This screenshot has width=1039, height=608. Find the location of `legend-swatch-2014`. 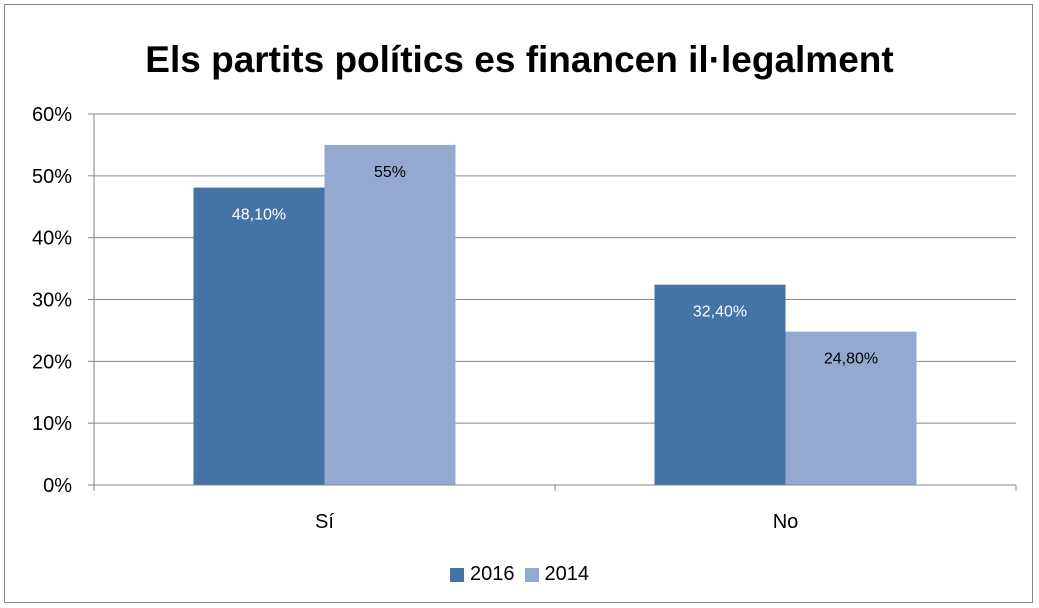

legend-swatch-2014 is located at coordinates (531, 574).